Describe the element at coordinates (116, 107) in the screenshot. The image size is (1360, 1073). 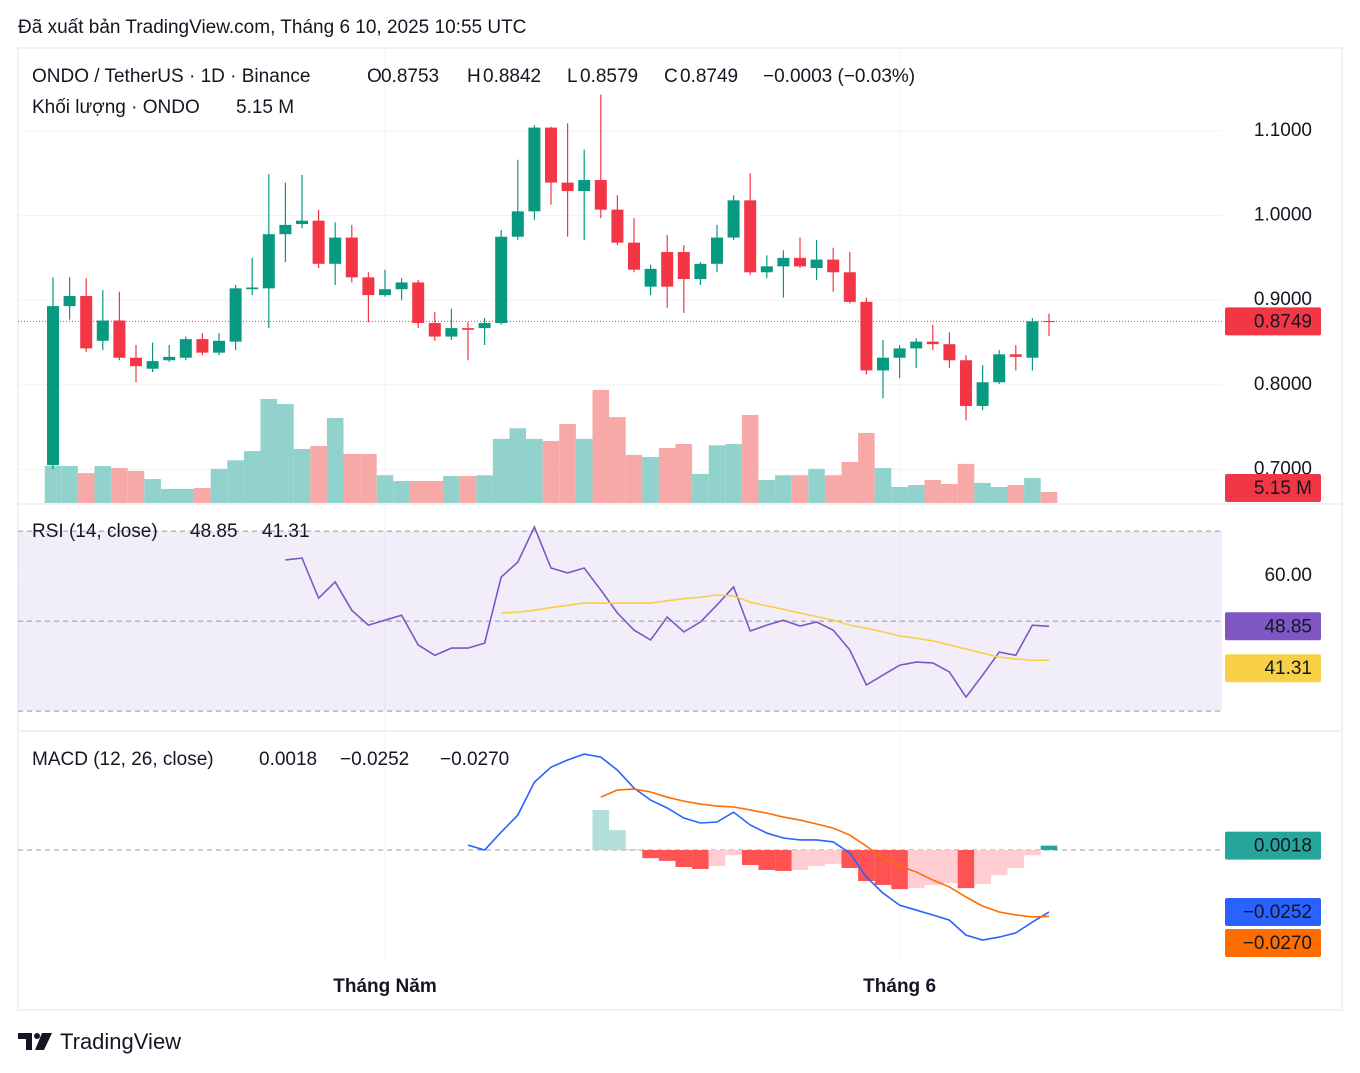
I see `volume-title: Khối lượng · ONDO` at that location.